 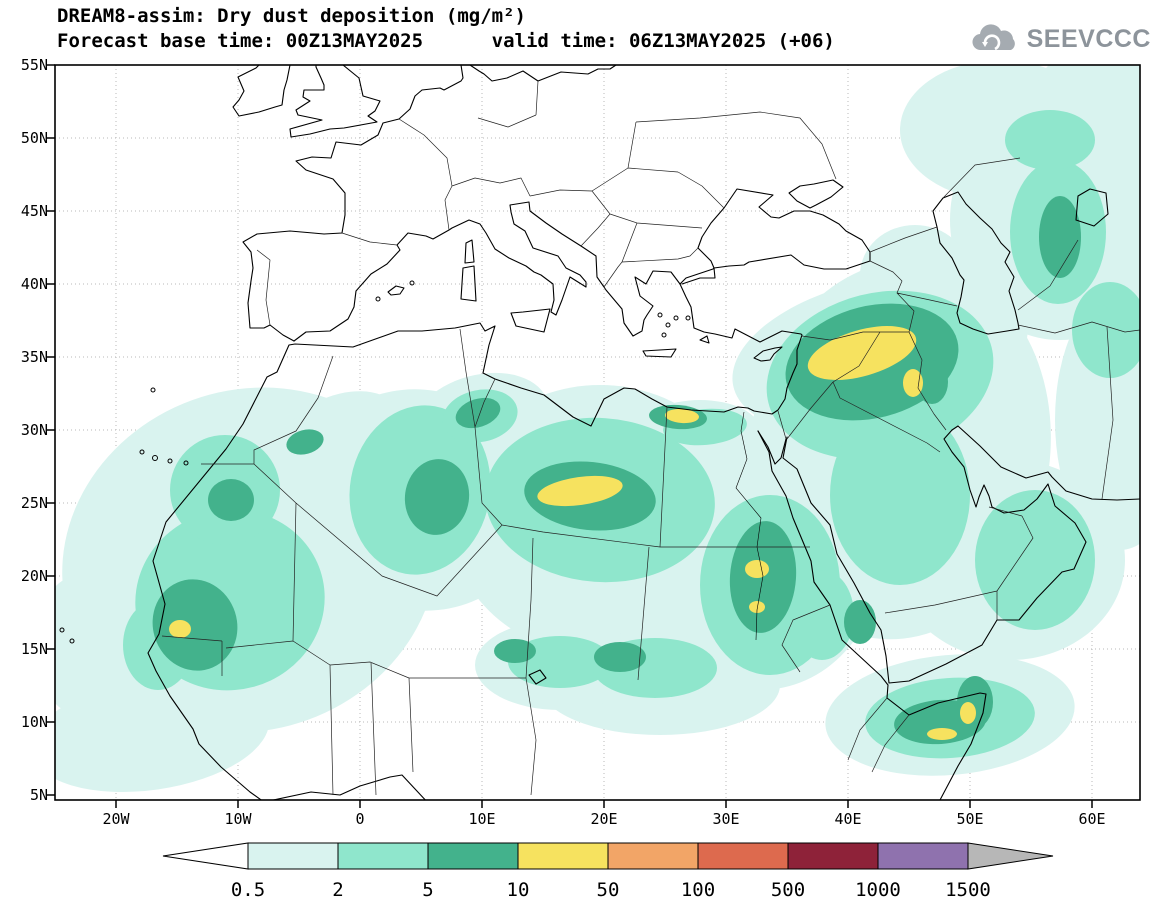 I want to click on lon-tick-label: 30E, so click(x=725, y=819).